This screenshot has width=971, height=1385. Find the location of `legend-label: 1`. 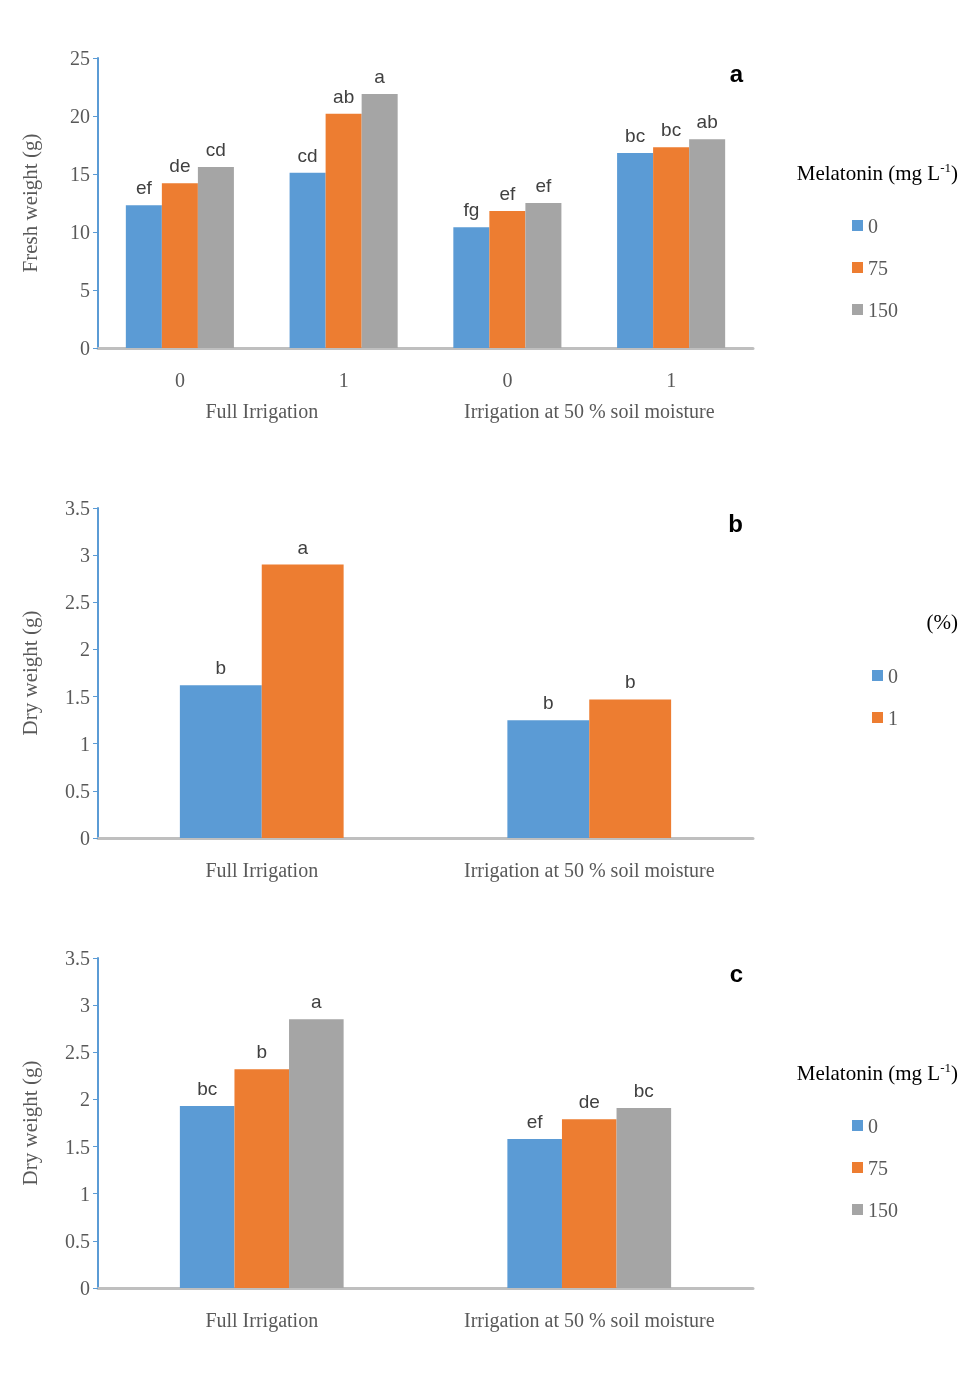

legend-label: 1 is located at coordinates (893, 717).